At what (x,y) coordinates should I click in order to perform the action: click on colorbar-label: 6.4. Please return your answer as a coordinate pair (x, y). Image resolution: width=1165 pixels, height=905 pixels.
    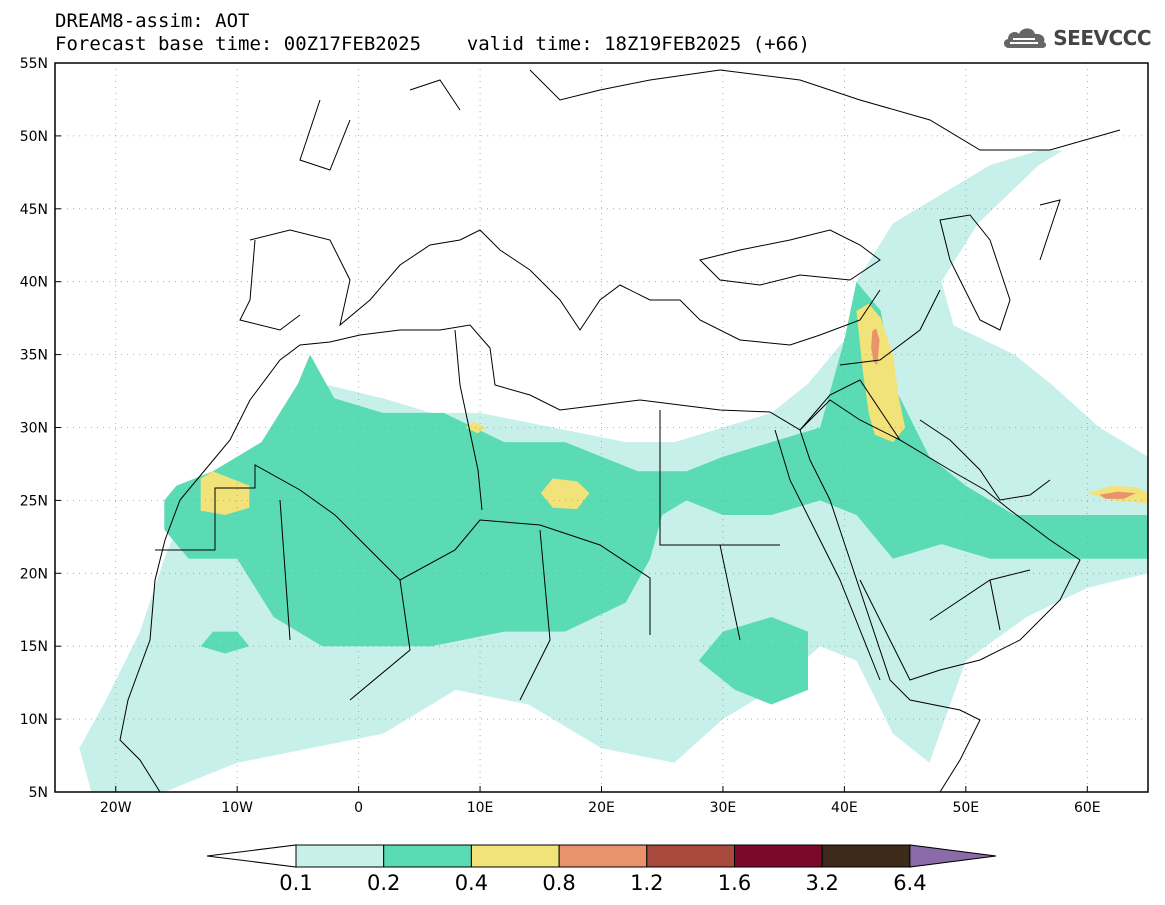
    Looking at the image, I should click on (909, 883).